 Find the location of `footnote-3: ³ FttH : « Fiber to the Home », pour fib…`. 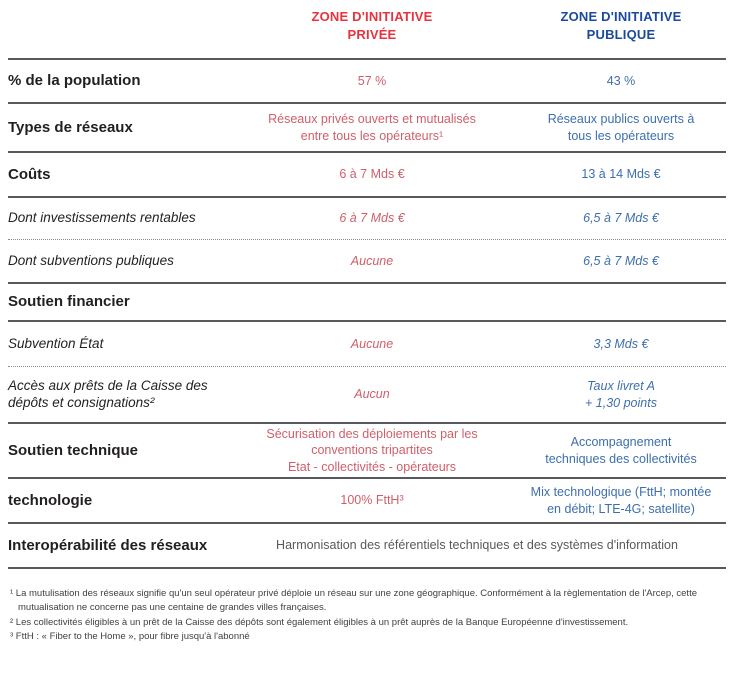

footnote-3: ³ FttH : « Fiber to the Home », pour fib… is located at coordinates (130, 636).